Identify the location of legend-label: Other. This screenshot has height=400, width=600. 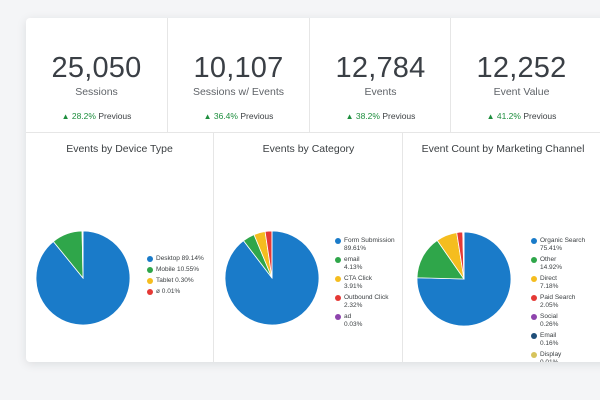
(548, 259).